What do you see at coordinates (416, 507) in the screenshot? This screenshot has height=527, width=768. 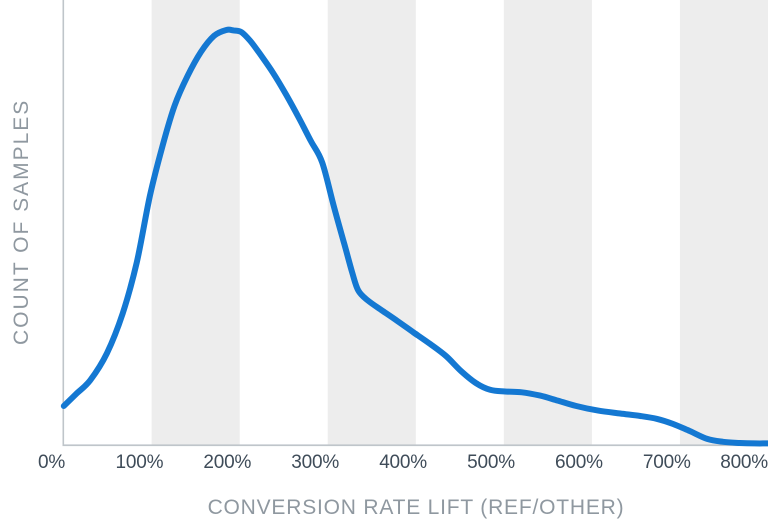 I see `x-axis-title: CONVERSION RATE LIFT (REF/OTHER)` at bounding box center [416, 507].